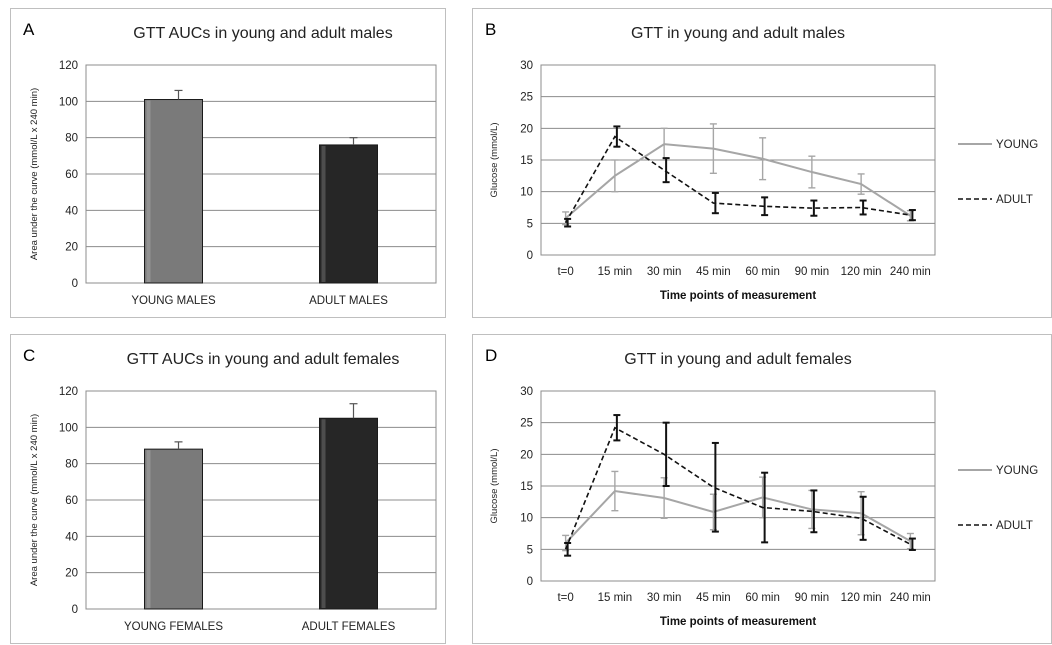 The image size is (1052, 645). What do you see at coordinates (526, 161) in the screenshot?
I see `y-tick-label-b-3: 15` at bounding box center [526, 161].